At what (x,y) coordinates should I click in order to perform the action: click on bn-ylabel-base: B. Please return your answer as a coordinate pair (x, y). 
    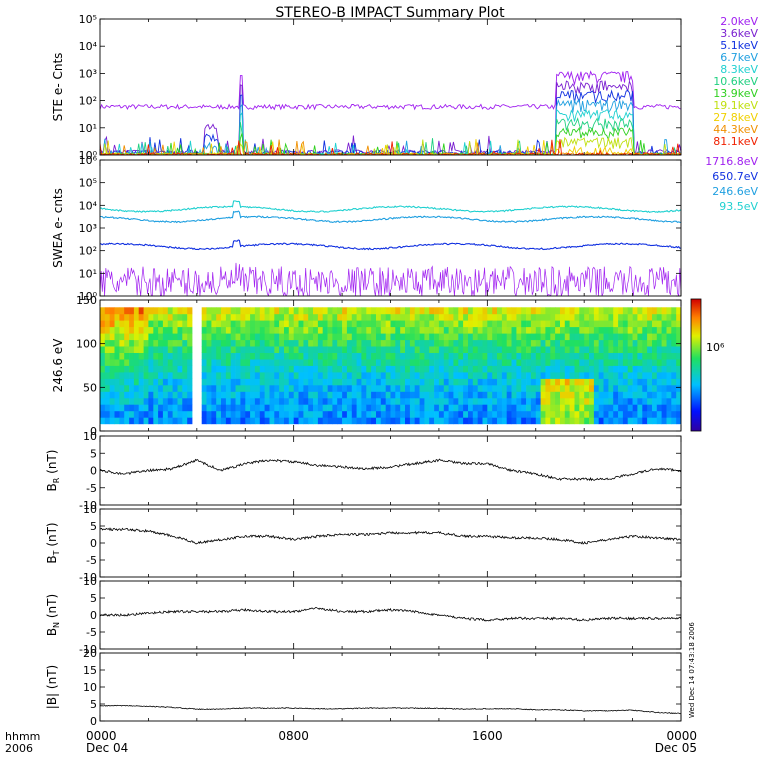
    Looking at the image, I should click on (52, 632).